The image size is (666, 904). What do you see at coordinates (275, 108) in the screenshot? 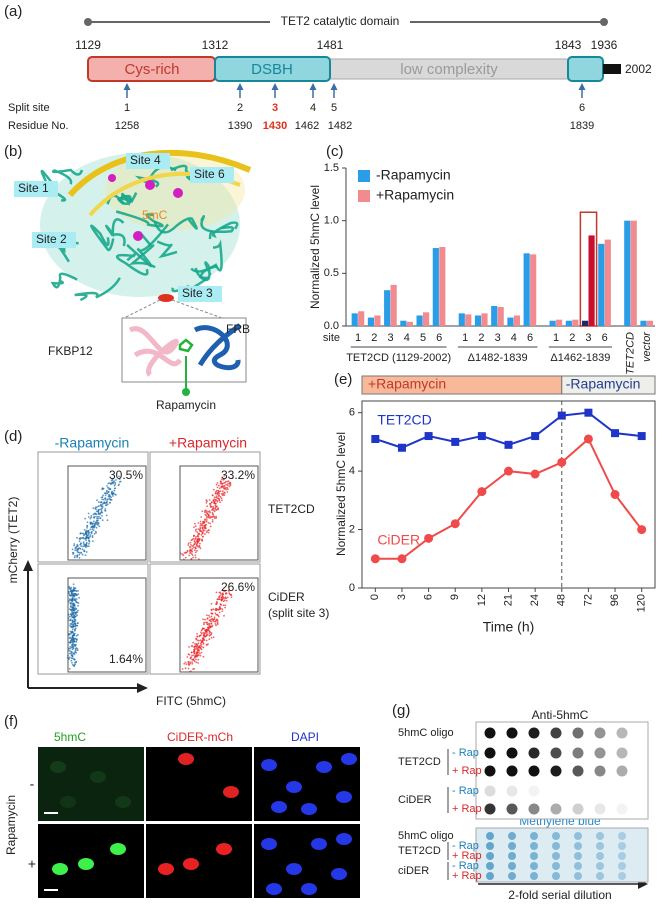
I see `site-number: 3` at bounding box center [275, 108].